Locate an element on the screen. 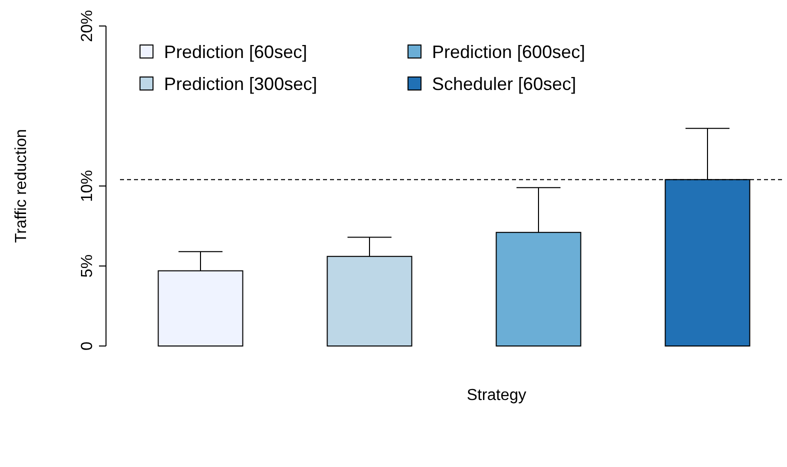  y-tick-label: 10% is located at coordinates (87, 186).